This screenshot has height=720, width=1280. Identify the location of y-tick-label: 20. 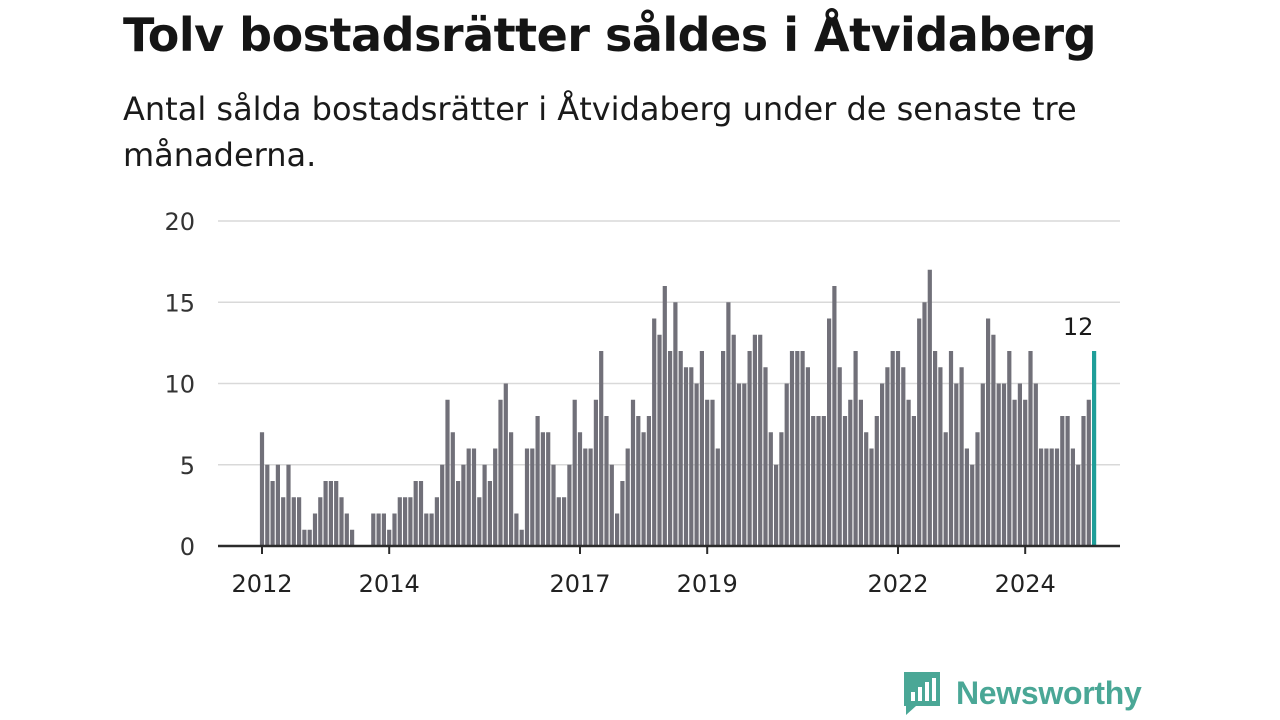
(179, 222).